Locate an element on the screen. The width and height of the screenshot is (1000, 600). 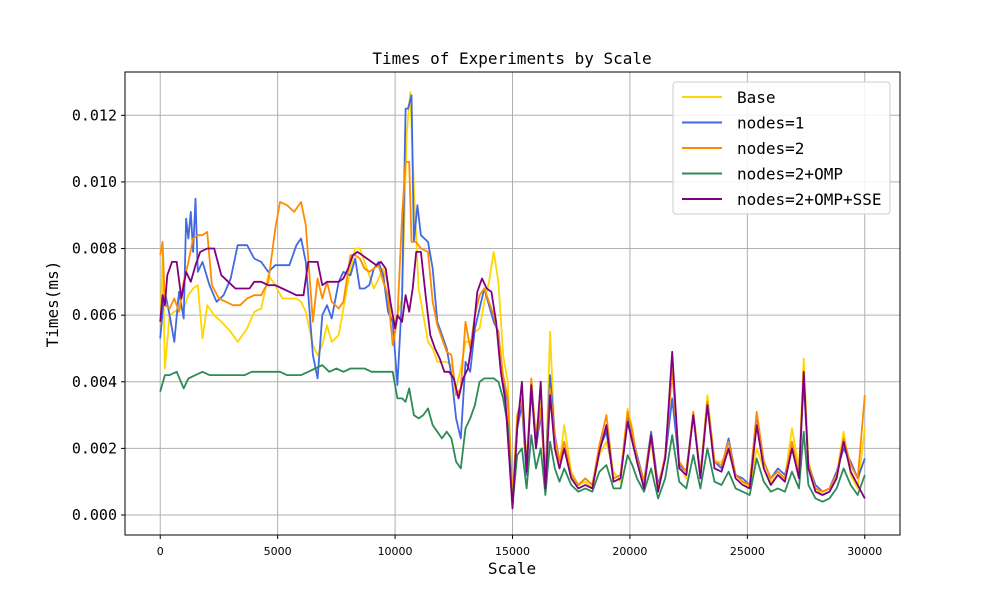
legend-label-2: nodes=2 is located at coordinates (770, 148).